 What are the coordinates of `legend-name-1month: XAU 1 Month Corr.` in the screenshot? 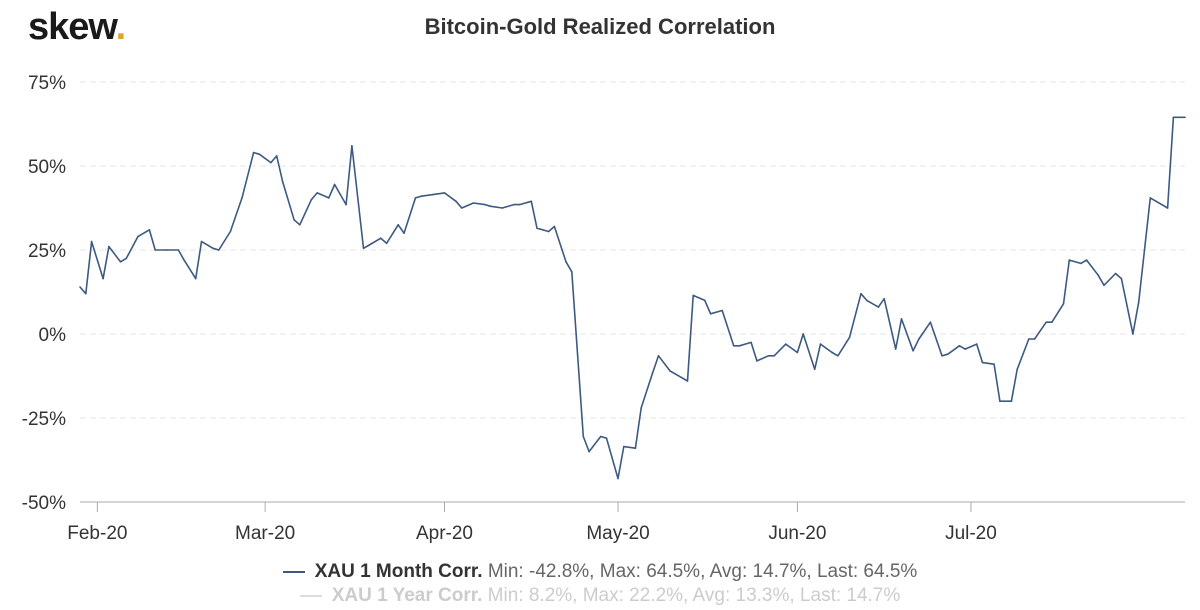 It's located at (398, 571).